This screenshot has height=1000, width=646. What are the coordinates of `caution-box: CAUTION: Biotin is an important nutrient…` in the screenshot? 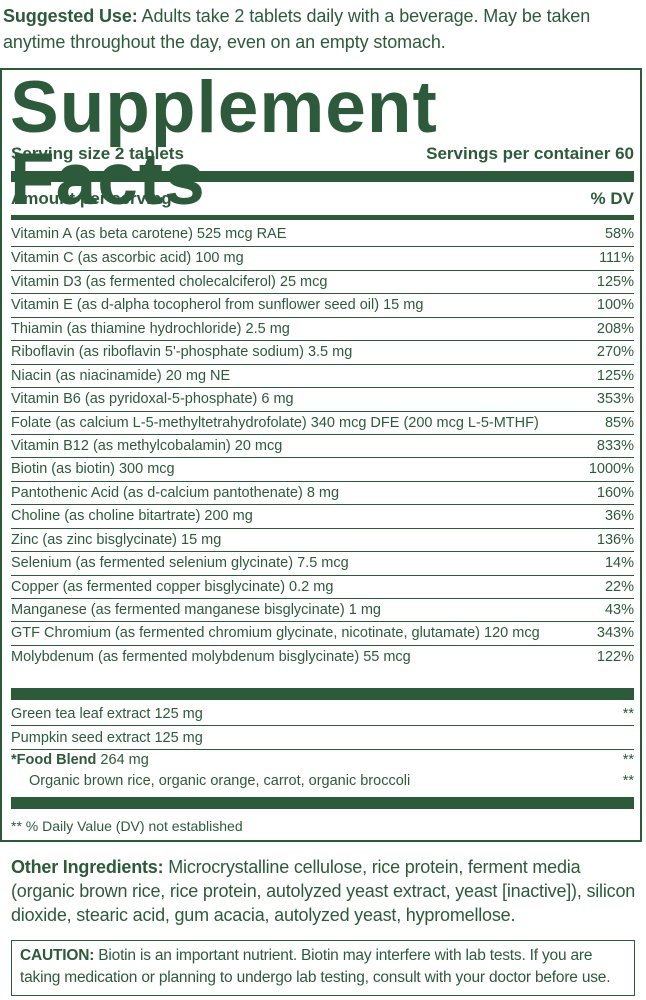 It's located at (323, 968).